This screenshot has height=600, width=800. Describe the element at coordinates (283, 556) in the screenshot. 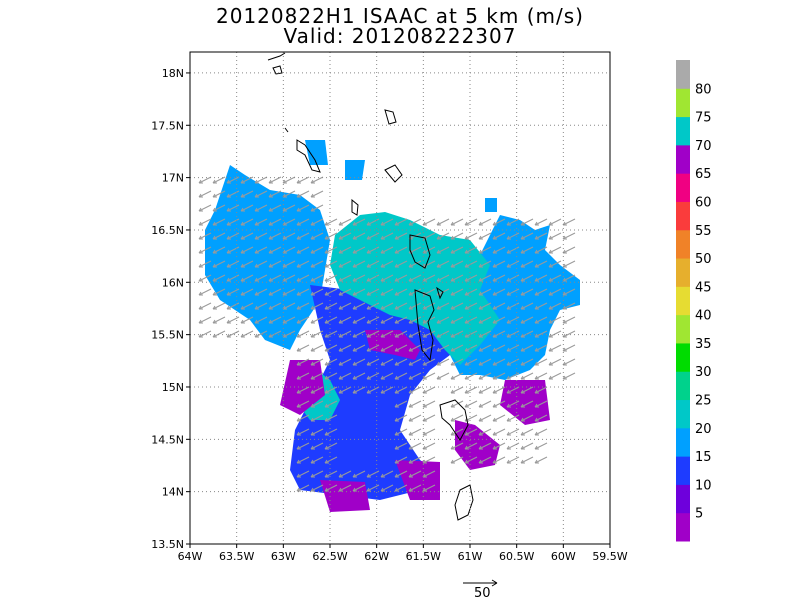

I see `x-tick-label: 63W` at that location.